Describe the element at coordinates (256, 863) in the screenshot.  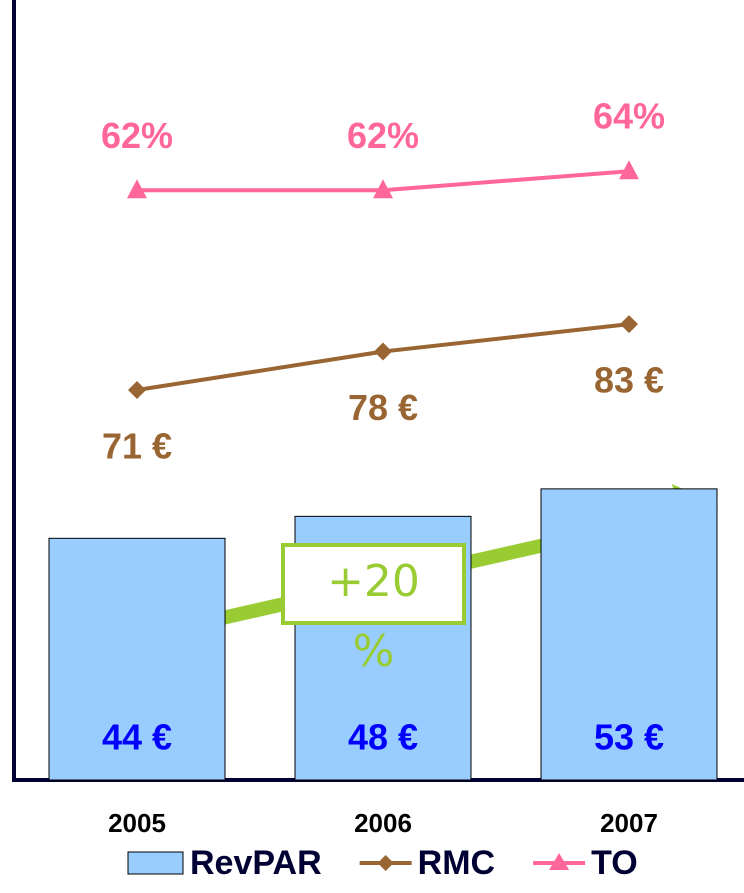
I see `legend-label: RevPAR` at that location.